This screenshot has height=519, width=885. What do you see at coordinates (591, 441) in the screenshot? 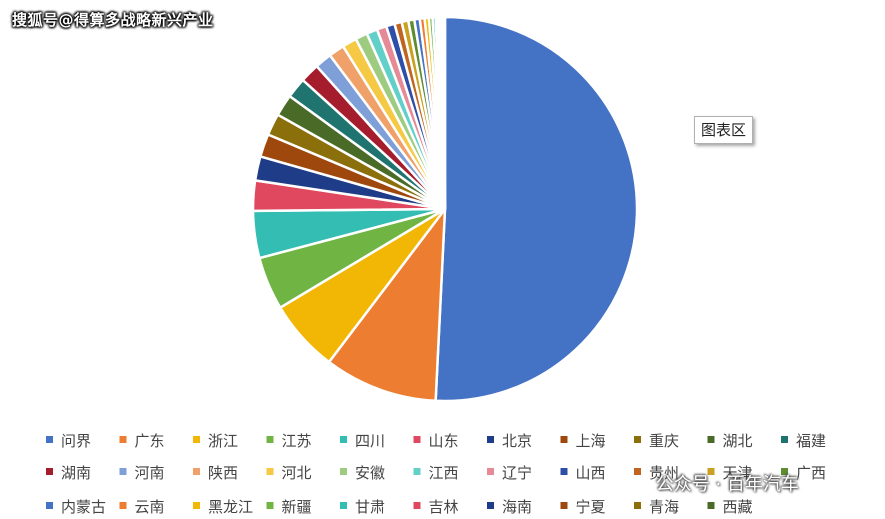
I see `legend-label-8: 上海` at bounding box center [591, 441].